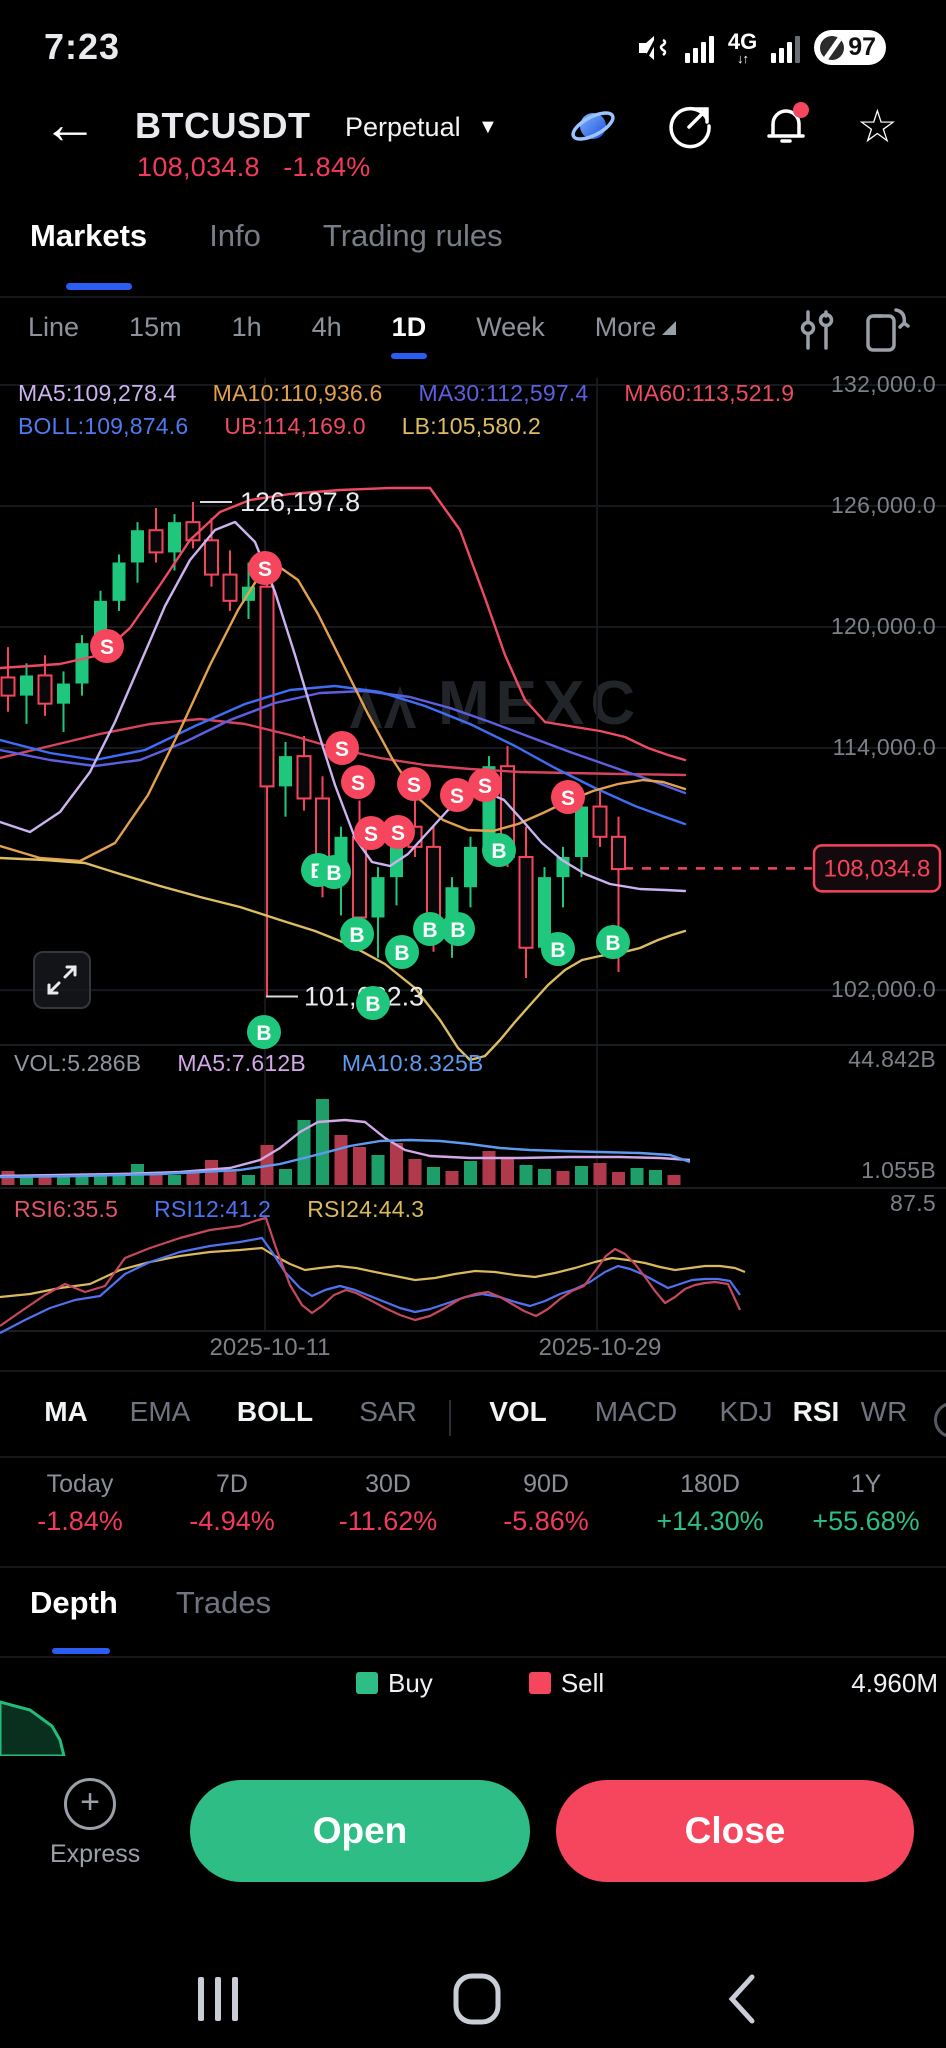  I want to click on mute-icon, so click(654, 48).